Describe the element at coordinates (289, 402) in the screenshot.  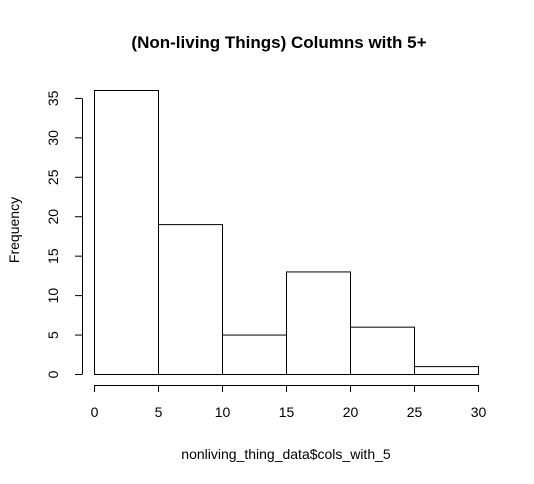
I see `x-axis: 0 5 10 15 20 25 30` at that location.